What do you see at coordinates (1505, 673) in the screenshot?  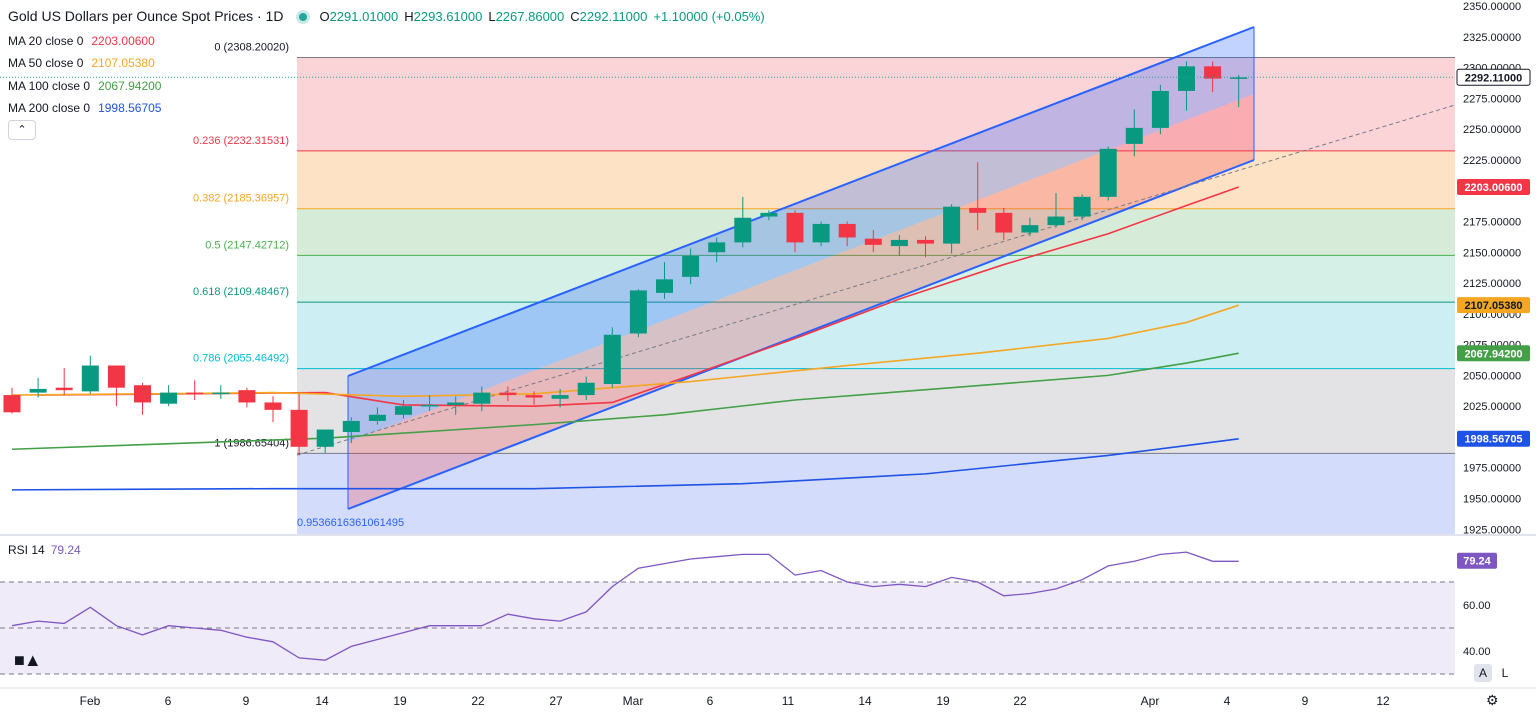 I see `log-scale-button: L` at bounding box center [1505, 673].